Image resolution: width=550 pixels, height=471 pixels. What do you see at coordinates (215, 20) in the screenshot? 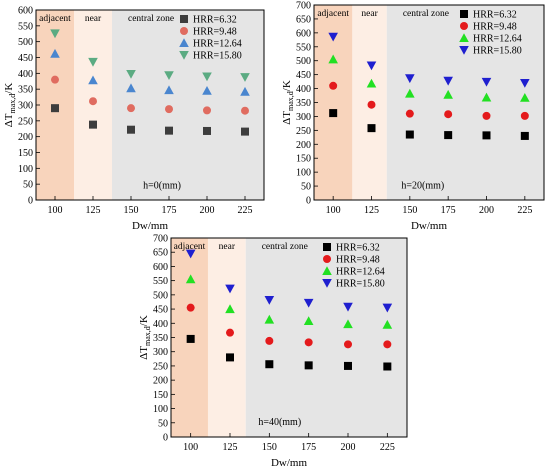
I see `legend-label-1: HRR=6.32` at bounding box center [215, 20].